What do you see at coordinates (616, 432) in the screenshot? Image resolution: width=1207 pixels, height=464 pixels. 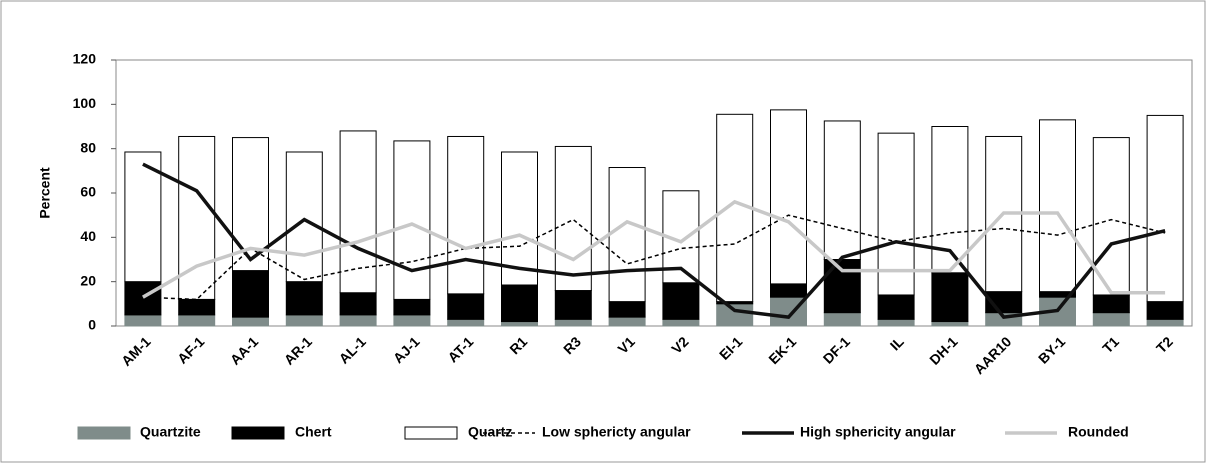 I see `legend-label: Low sphericty angular` at bounding box center [616, 432].